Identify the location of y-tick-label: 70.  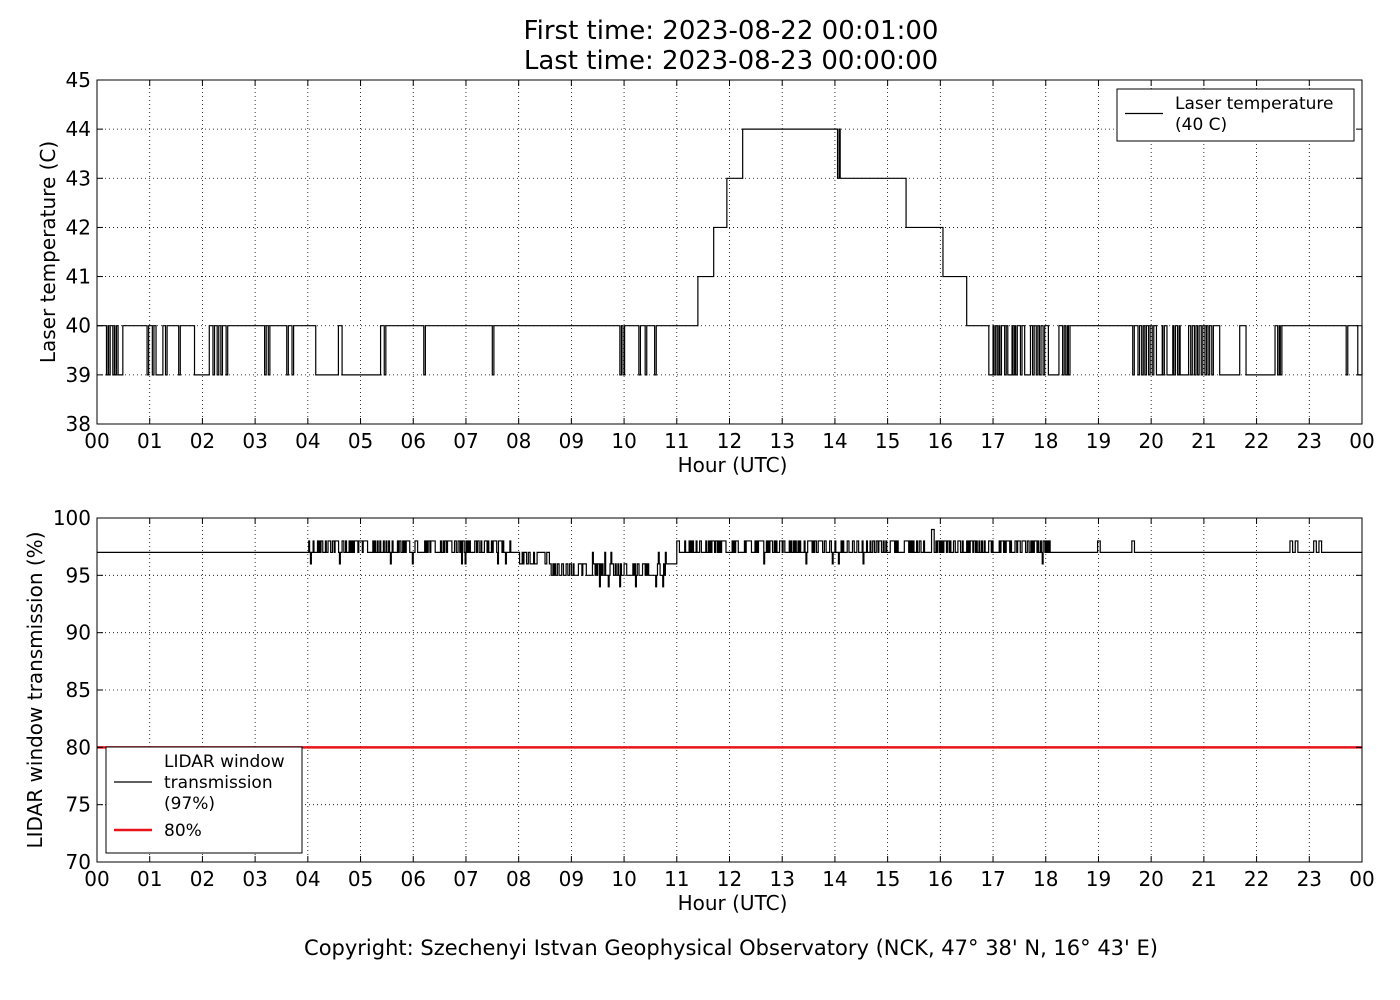
(78, 862).